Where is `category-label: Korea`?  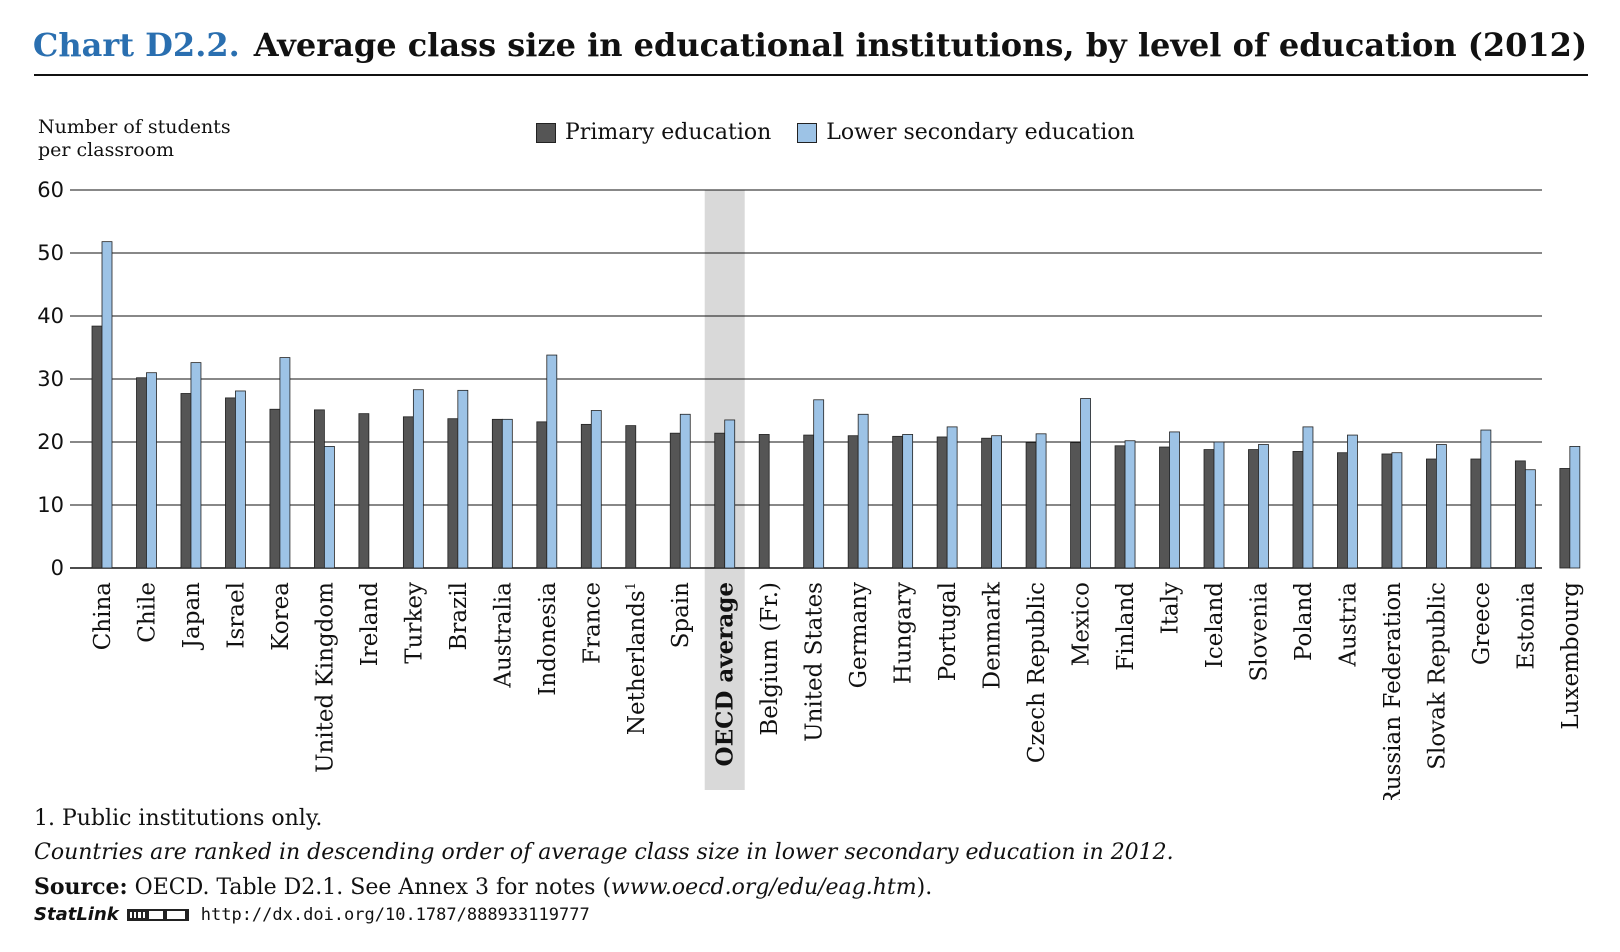
category-label: Korea is located at coordinates (281, 616).